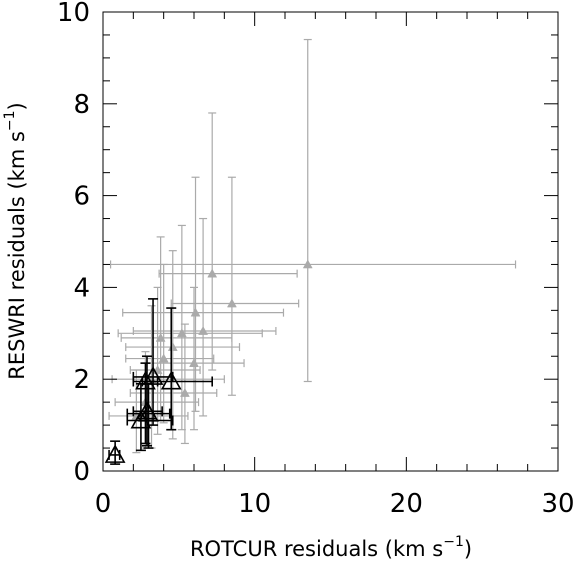  Describe the element at coordinates (73, 14) in the screenshot. I see `y-tick-label: 10` at that location.